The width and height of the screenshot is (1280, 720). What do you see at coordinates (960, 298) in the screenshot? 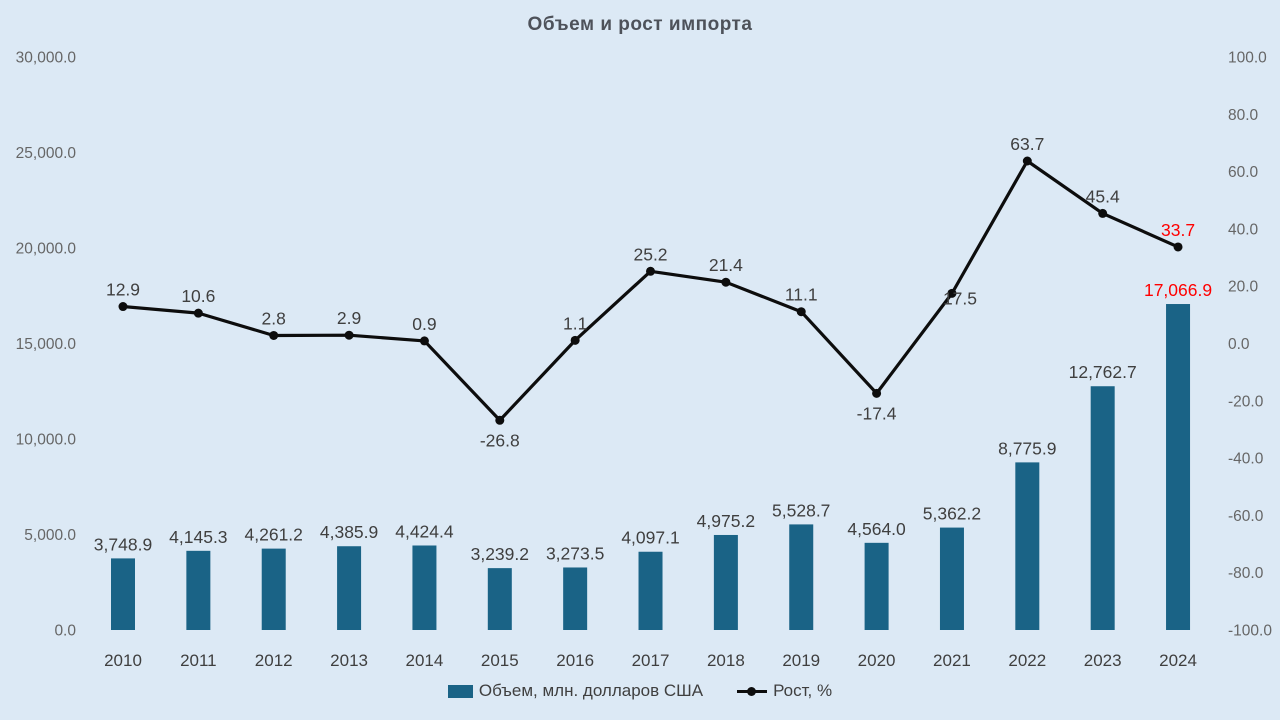
I see `growth-label: 17.5` at bounding box center [960, 298].